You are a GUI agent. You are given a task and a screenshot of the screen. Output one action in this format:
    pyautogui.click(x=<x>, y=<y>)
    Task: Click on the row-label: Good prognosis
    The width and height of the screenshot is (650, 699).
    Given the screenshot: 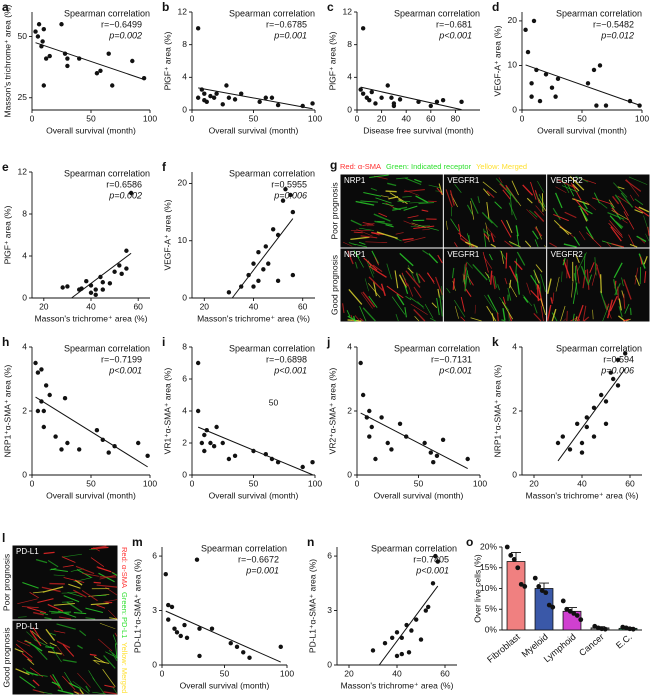 What is the action you would take?
    pyautogui.click(x=6, y=657)
    